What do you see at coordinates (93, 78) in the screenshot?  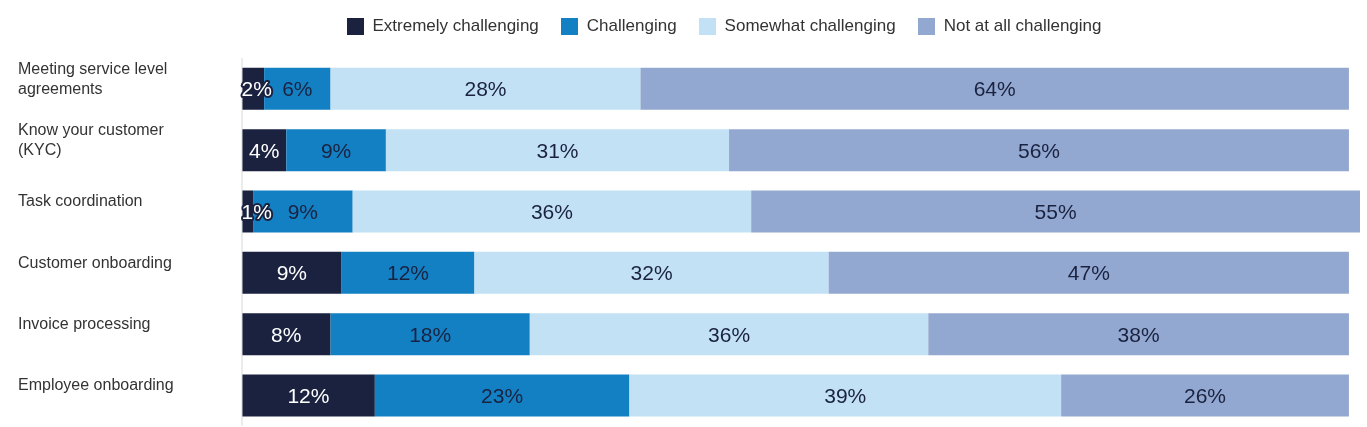 I see `y-tick-label: Meeting service level agreements` at bounding box center [93, 78].